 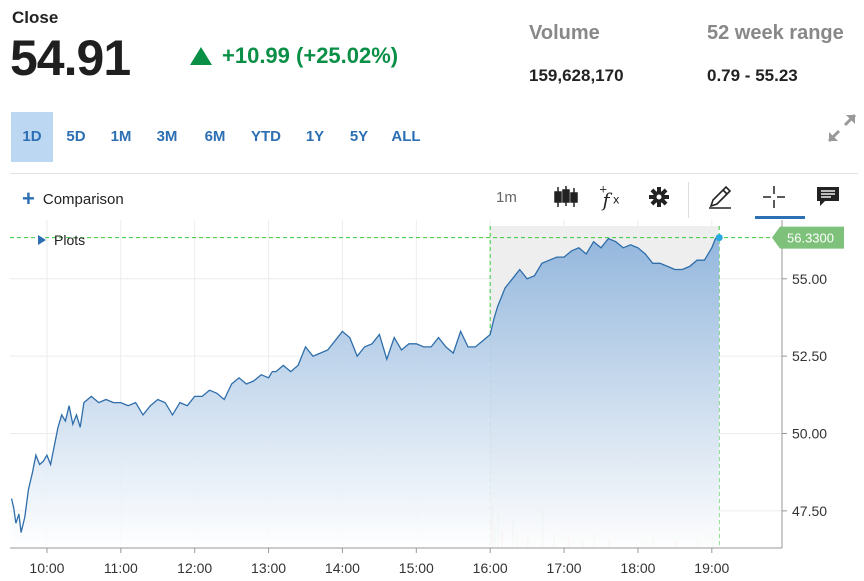 What do you see at coordinates (201, 56) in the screenshot?
I see `up-arrow-icon` at bounding box center [201, 56].